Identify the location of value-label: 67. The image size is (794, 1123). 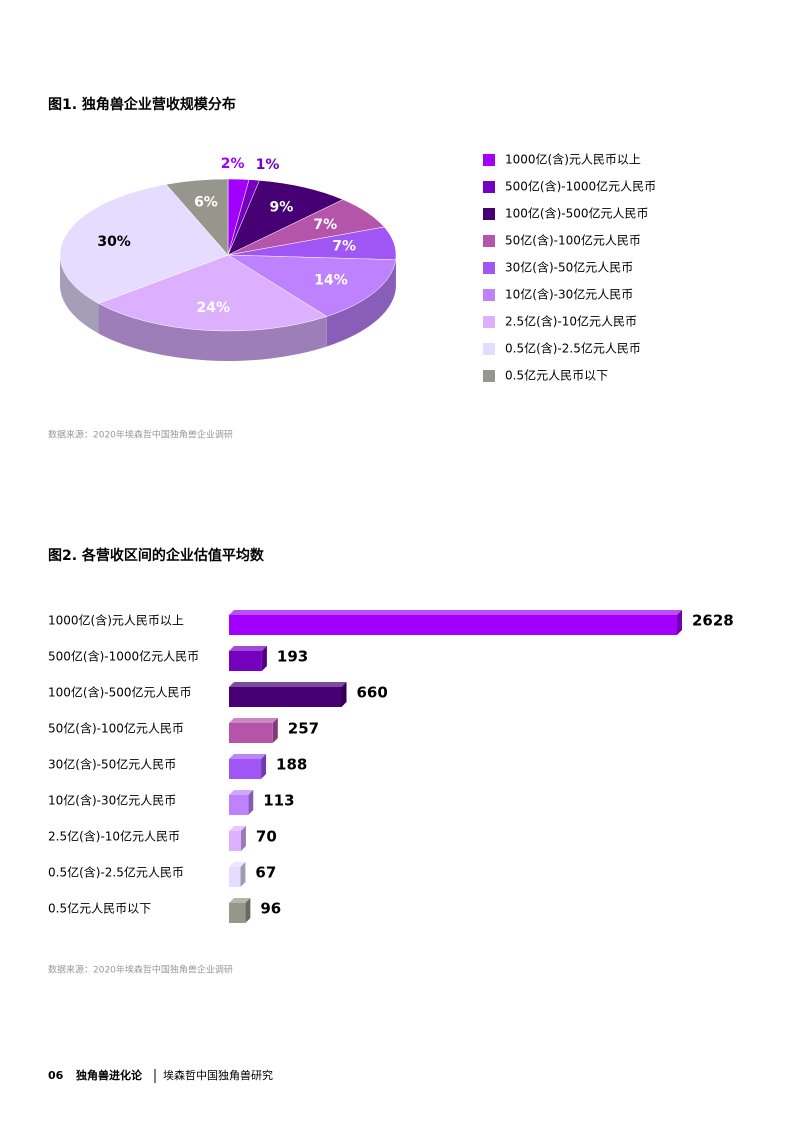
(265, 873).